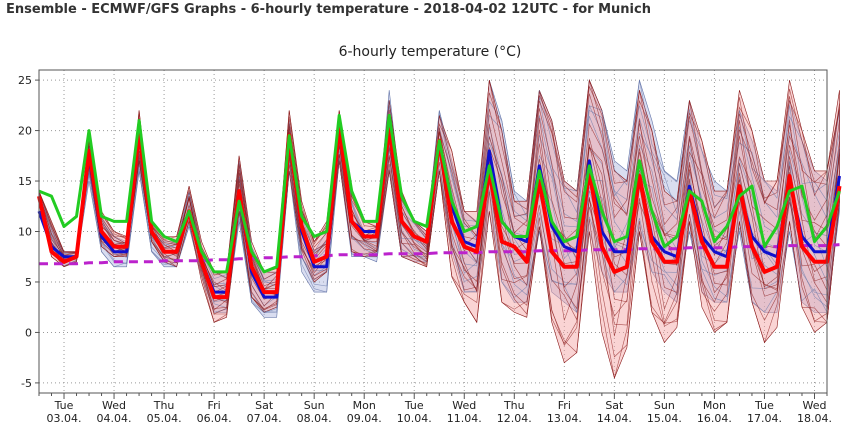  I want to click on y-tick-label: 25, so click(25, 80).